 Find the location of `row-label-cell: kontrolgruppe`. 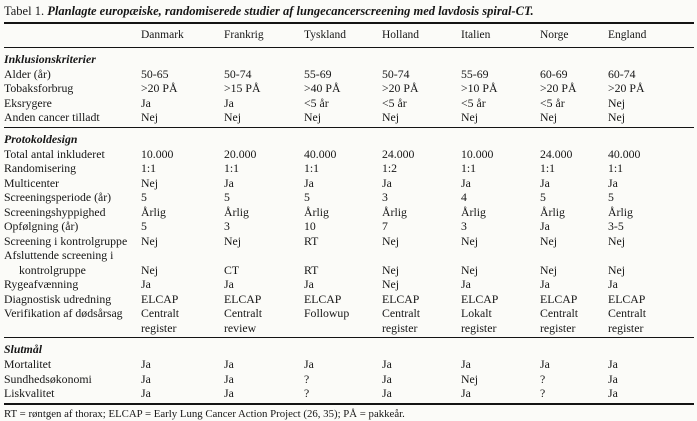

row-label-cell: kontrolgruppe is located at coordinates (72, 270).